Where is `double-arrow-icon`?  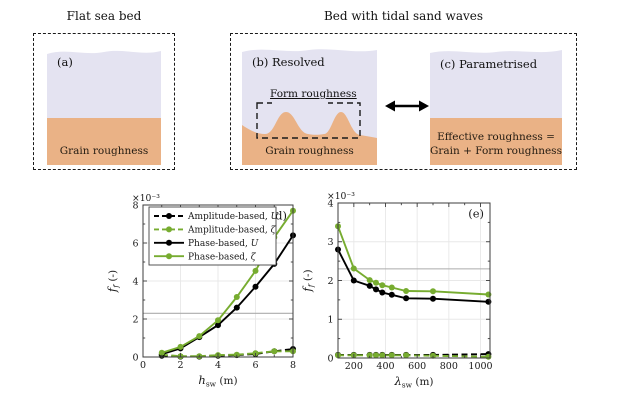 double-arrow-icon is located at coordinates (407, 106).